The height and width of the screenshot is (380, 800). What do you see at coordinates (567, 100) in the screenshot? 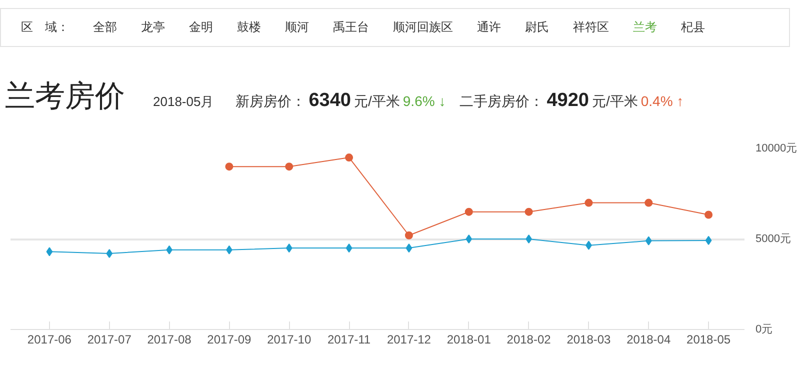
I see `text: 4920` at bounding box center [567, 100].